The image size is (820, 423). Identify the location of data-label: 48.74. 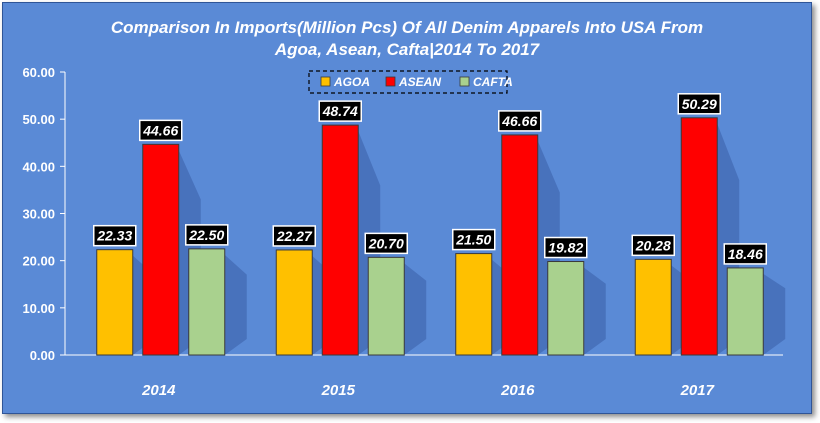
(340, 111).